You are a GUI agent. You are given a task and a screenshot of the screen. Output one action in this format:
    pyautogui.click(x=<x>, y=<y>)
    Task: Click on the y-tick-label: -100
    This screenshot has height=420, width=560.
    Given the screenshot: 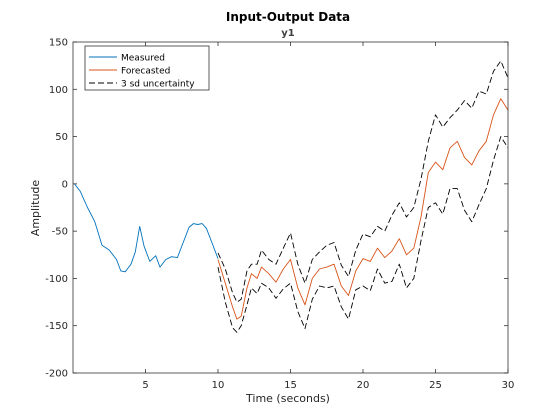 What is the action you would take?
    pyautogui.click(x=56, y=279)
    